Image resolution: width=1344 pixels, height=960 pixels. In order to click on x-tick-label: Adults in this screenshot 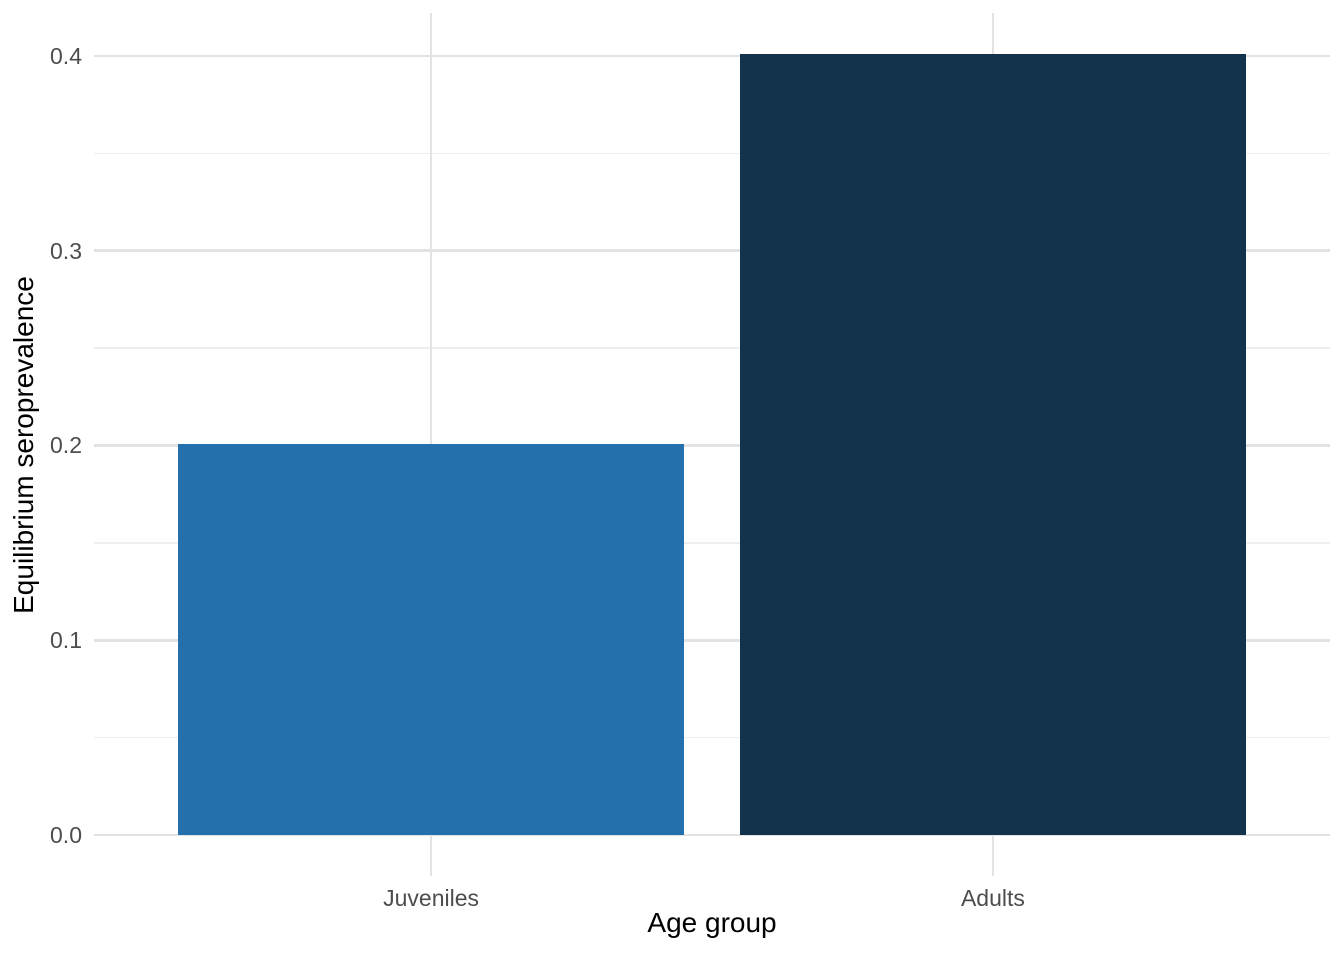, I will do `click(992, 898)`.